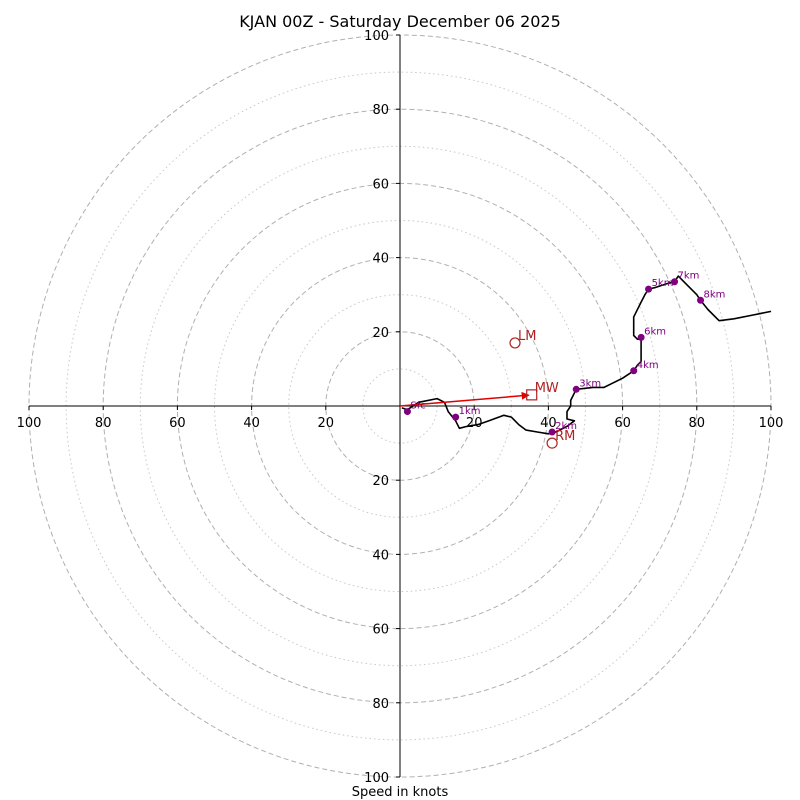 Image resolution: width=800 pixels, height=800 pixels. What do you see at coordinates (532, 395) in the screenshot?
I see `mw-marker` at bounding box center [532, 395].